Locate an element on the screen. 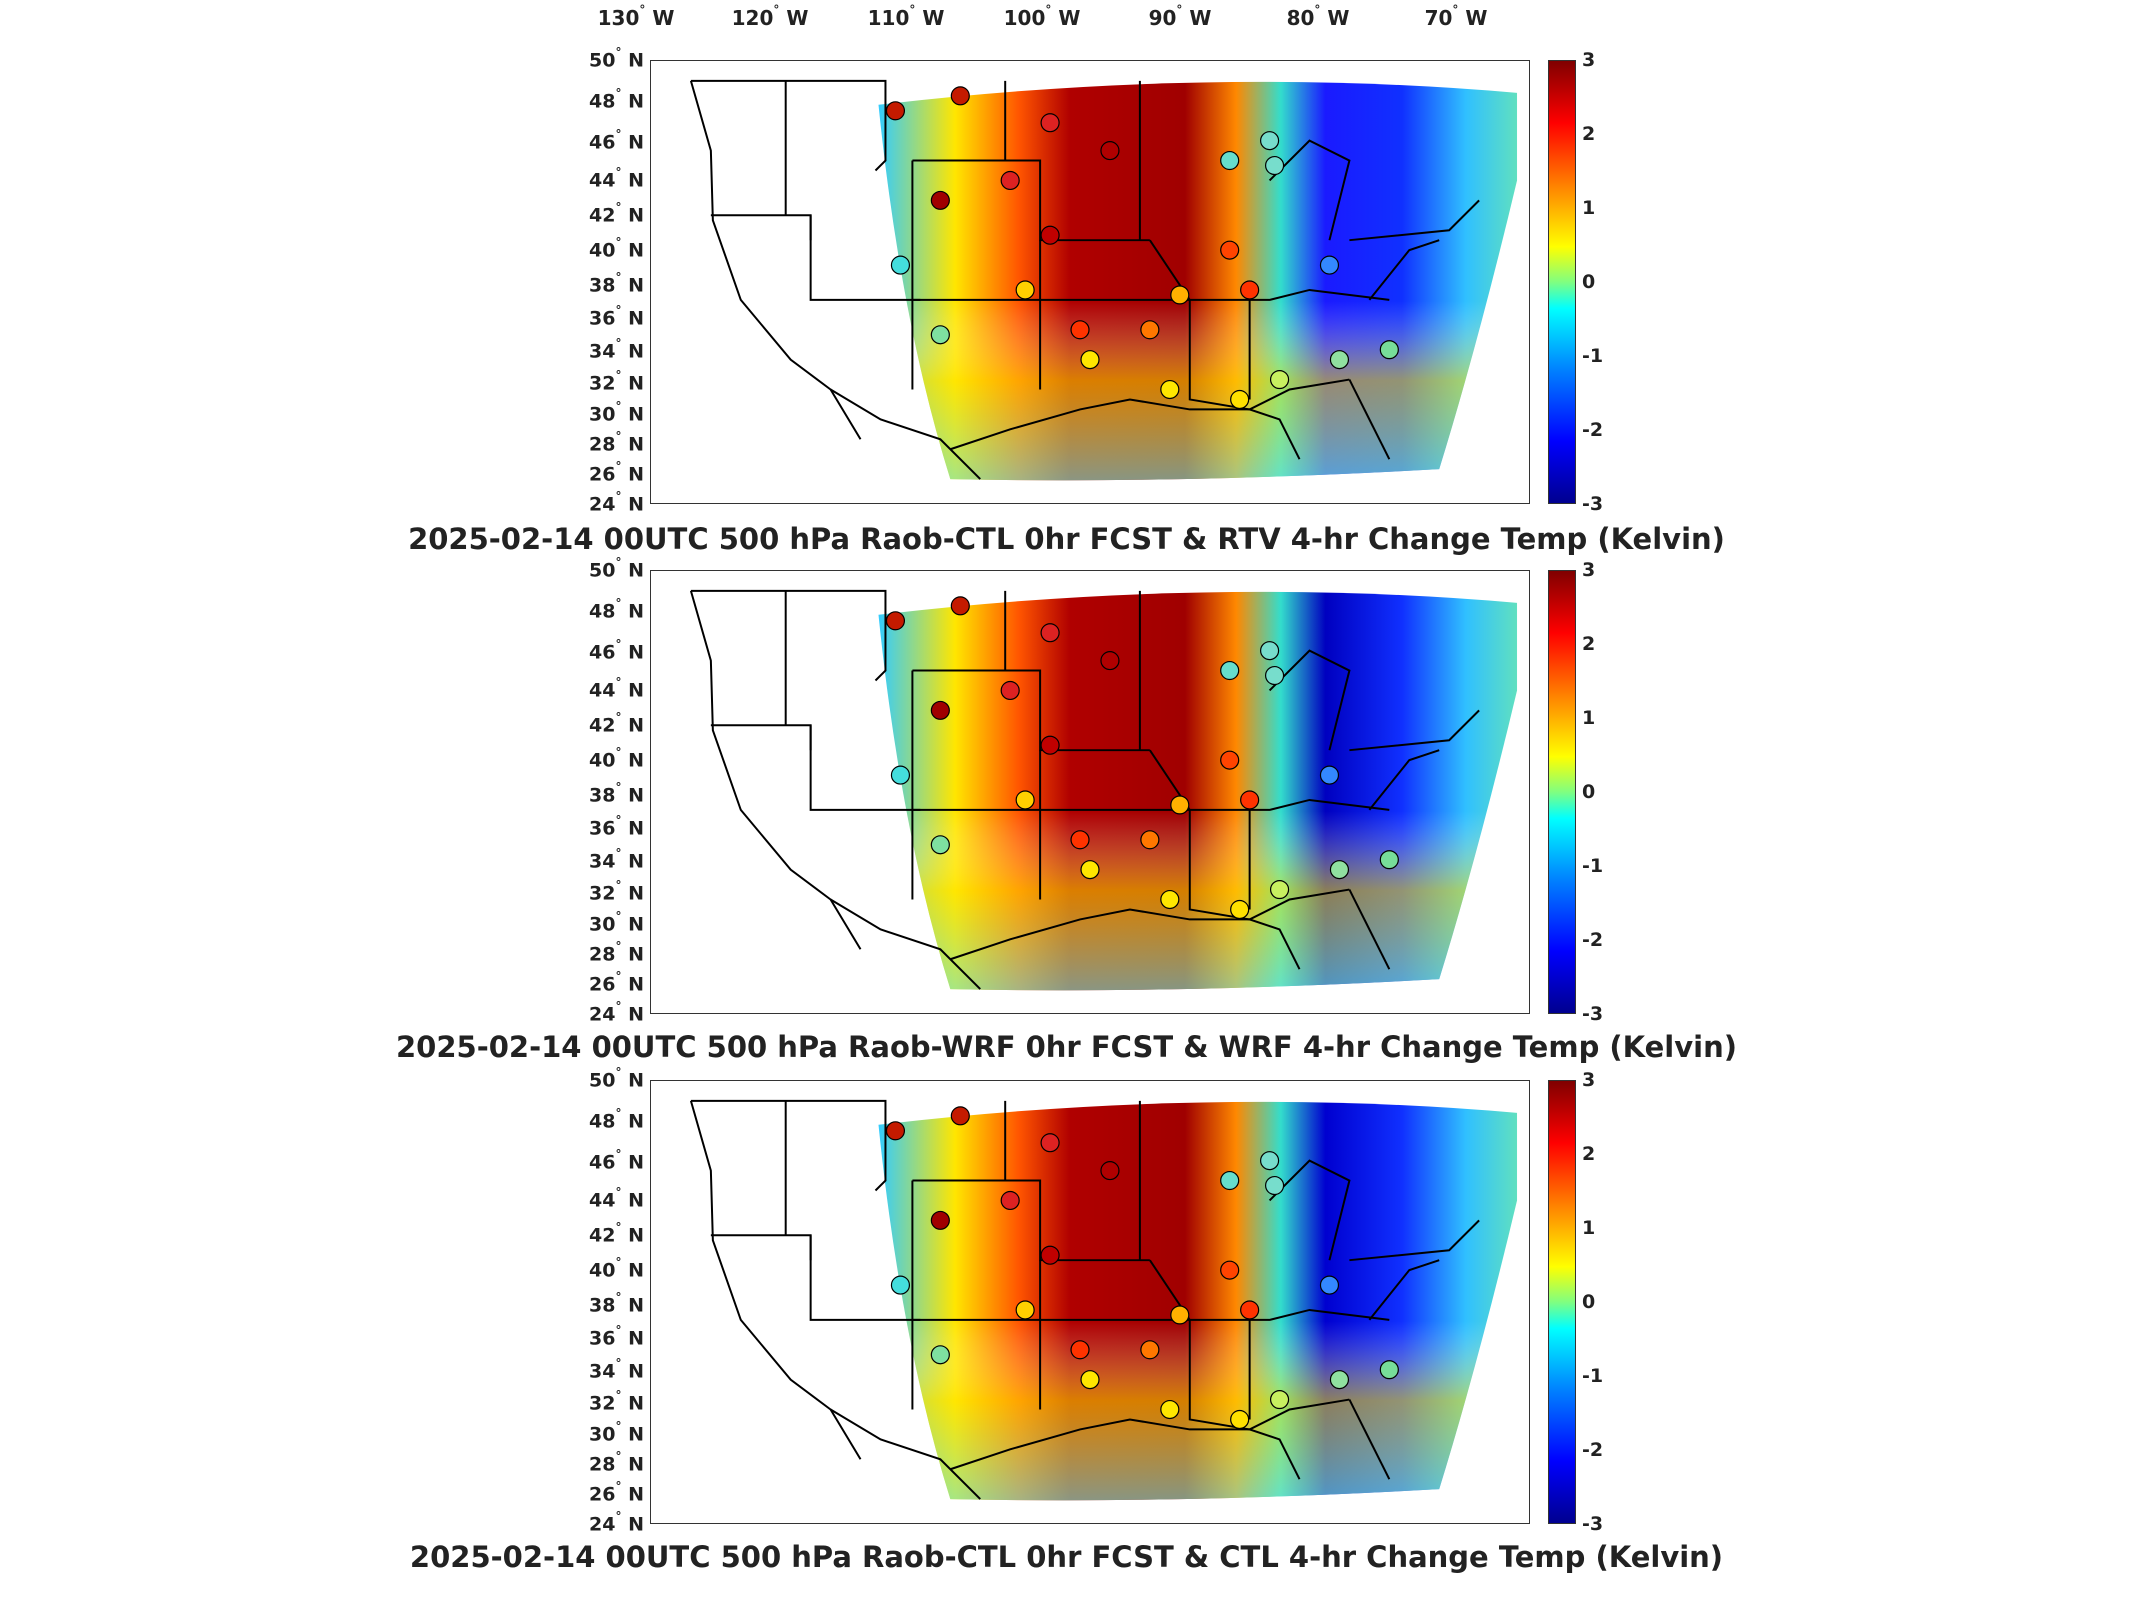 This screenshot has height=1600, width=2133. longitude-tick-label: 70° W is located at coordinates (1456, 16).